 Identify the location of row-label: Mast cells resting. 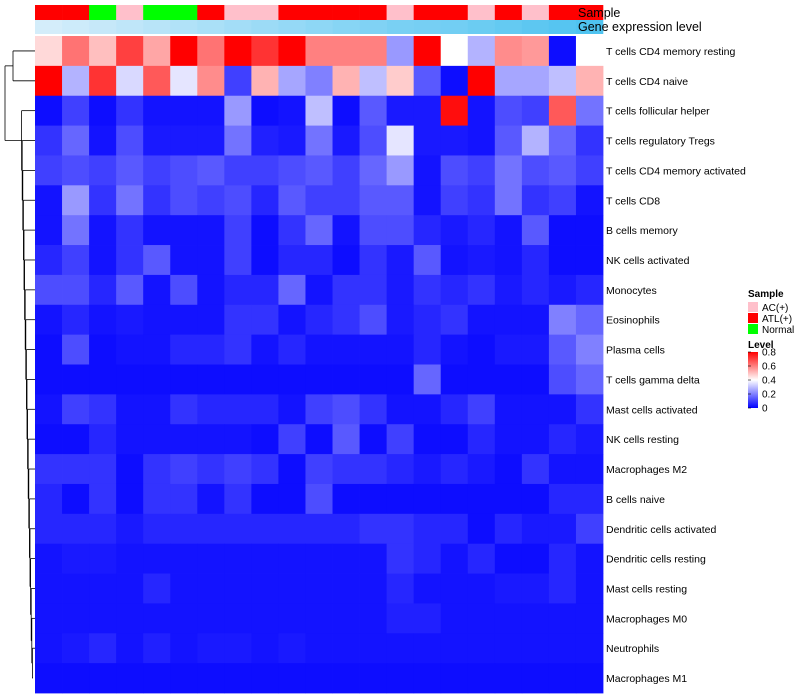
(646, 589).